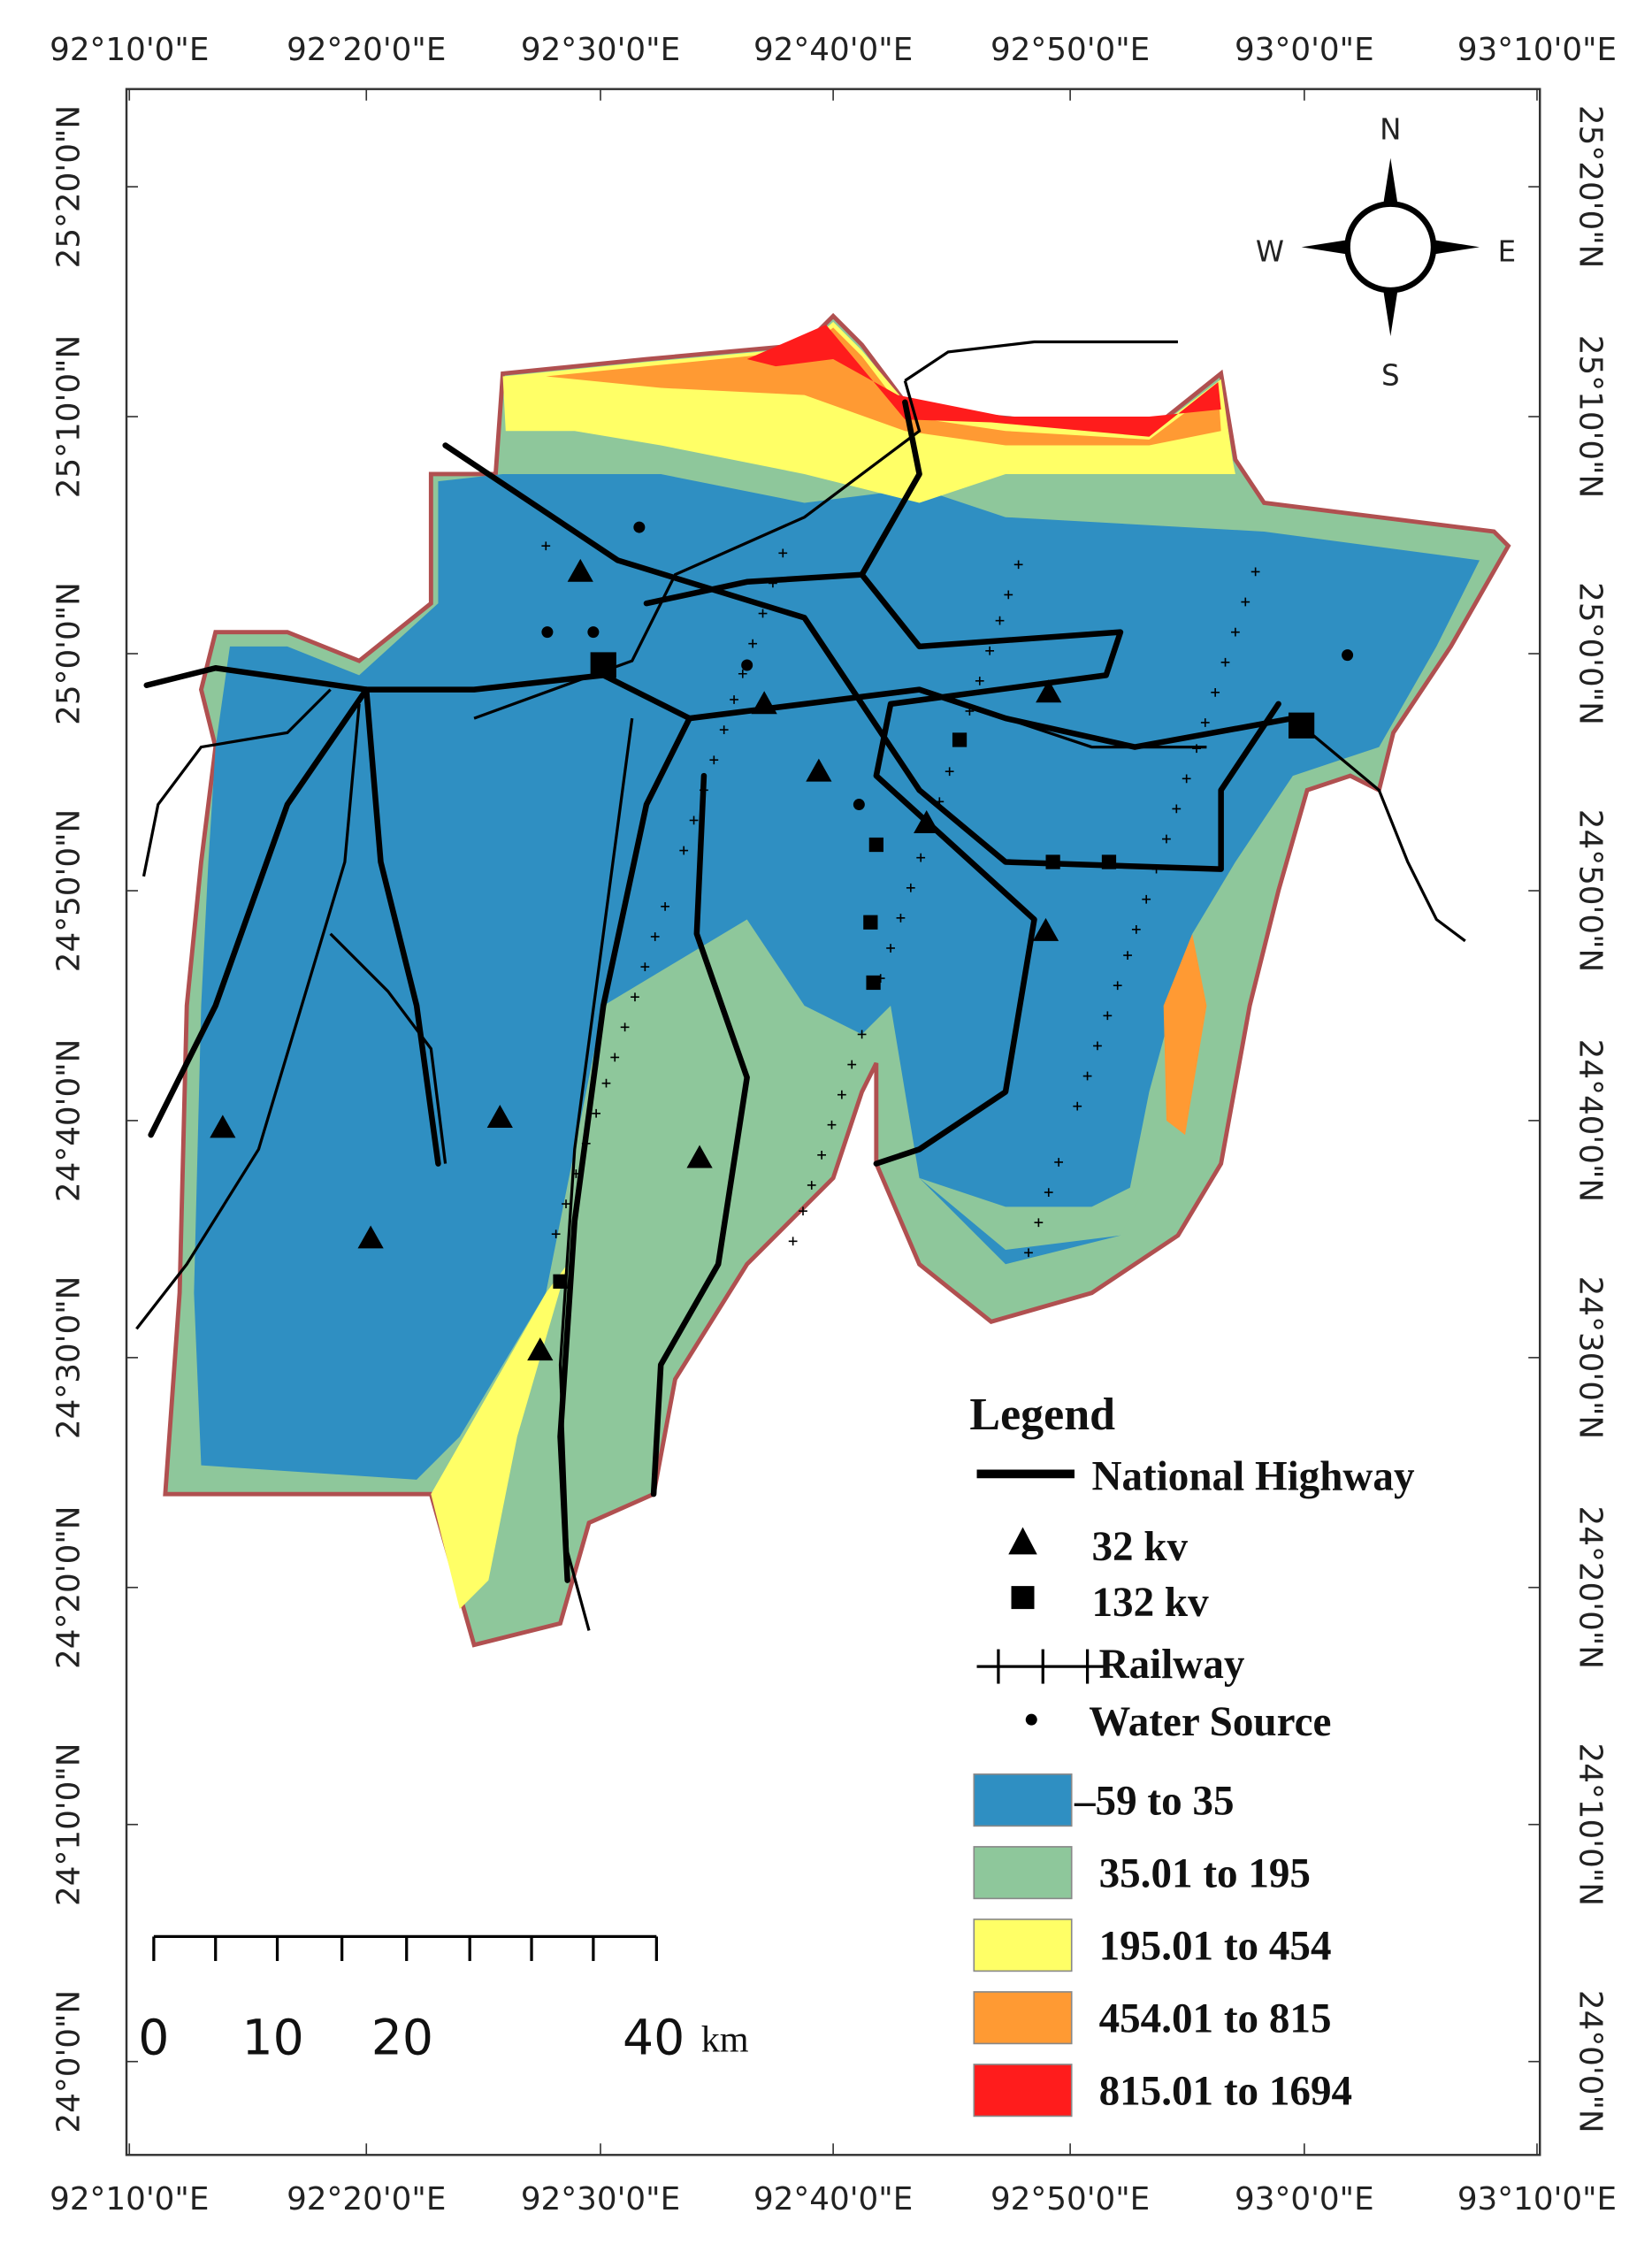 The image size is (1652, 2244). Describe the element at coordinates (1590, 416) in the screenshot. I see `latitude-label: 25°10'0"N` at that location.